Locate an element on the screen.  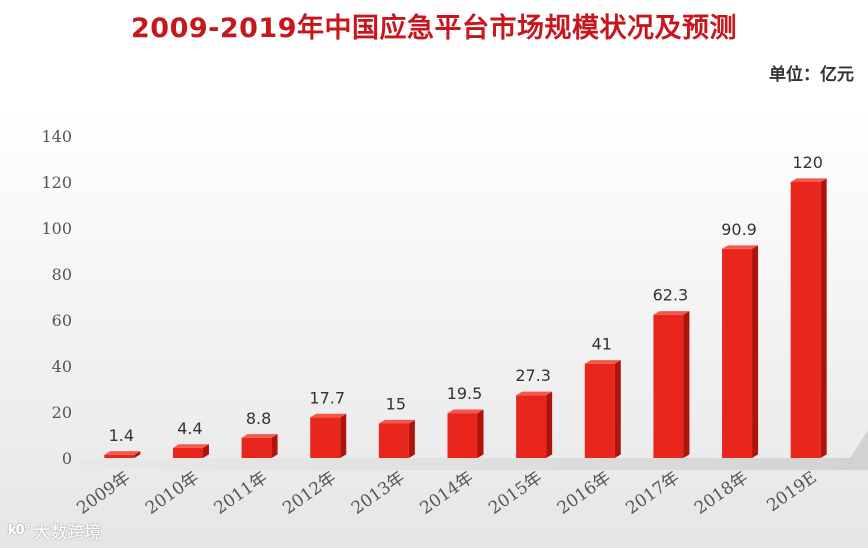
watermark-logo-icon: k0° is located at coordinates (19, 530).